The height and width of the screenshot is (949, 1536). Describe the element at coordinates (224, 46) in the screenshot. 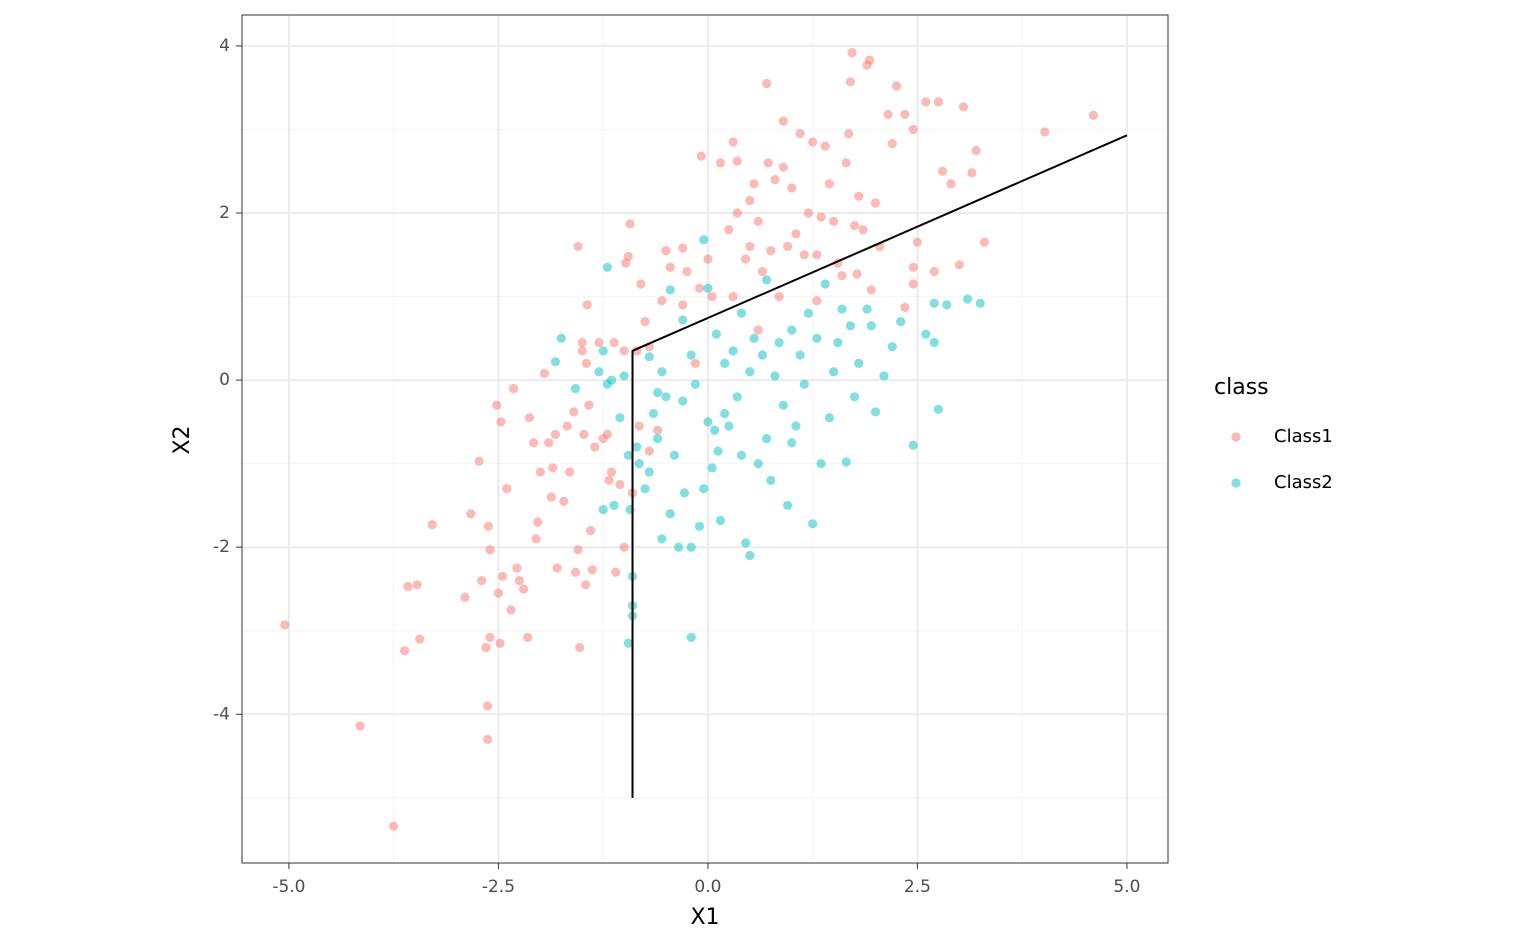

I see `y-tick-label: 4` at that location.